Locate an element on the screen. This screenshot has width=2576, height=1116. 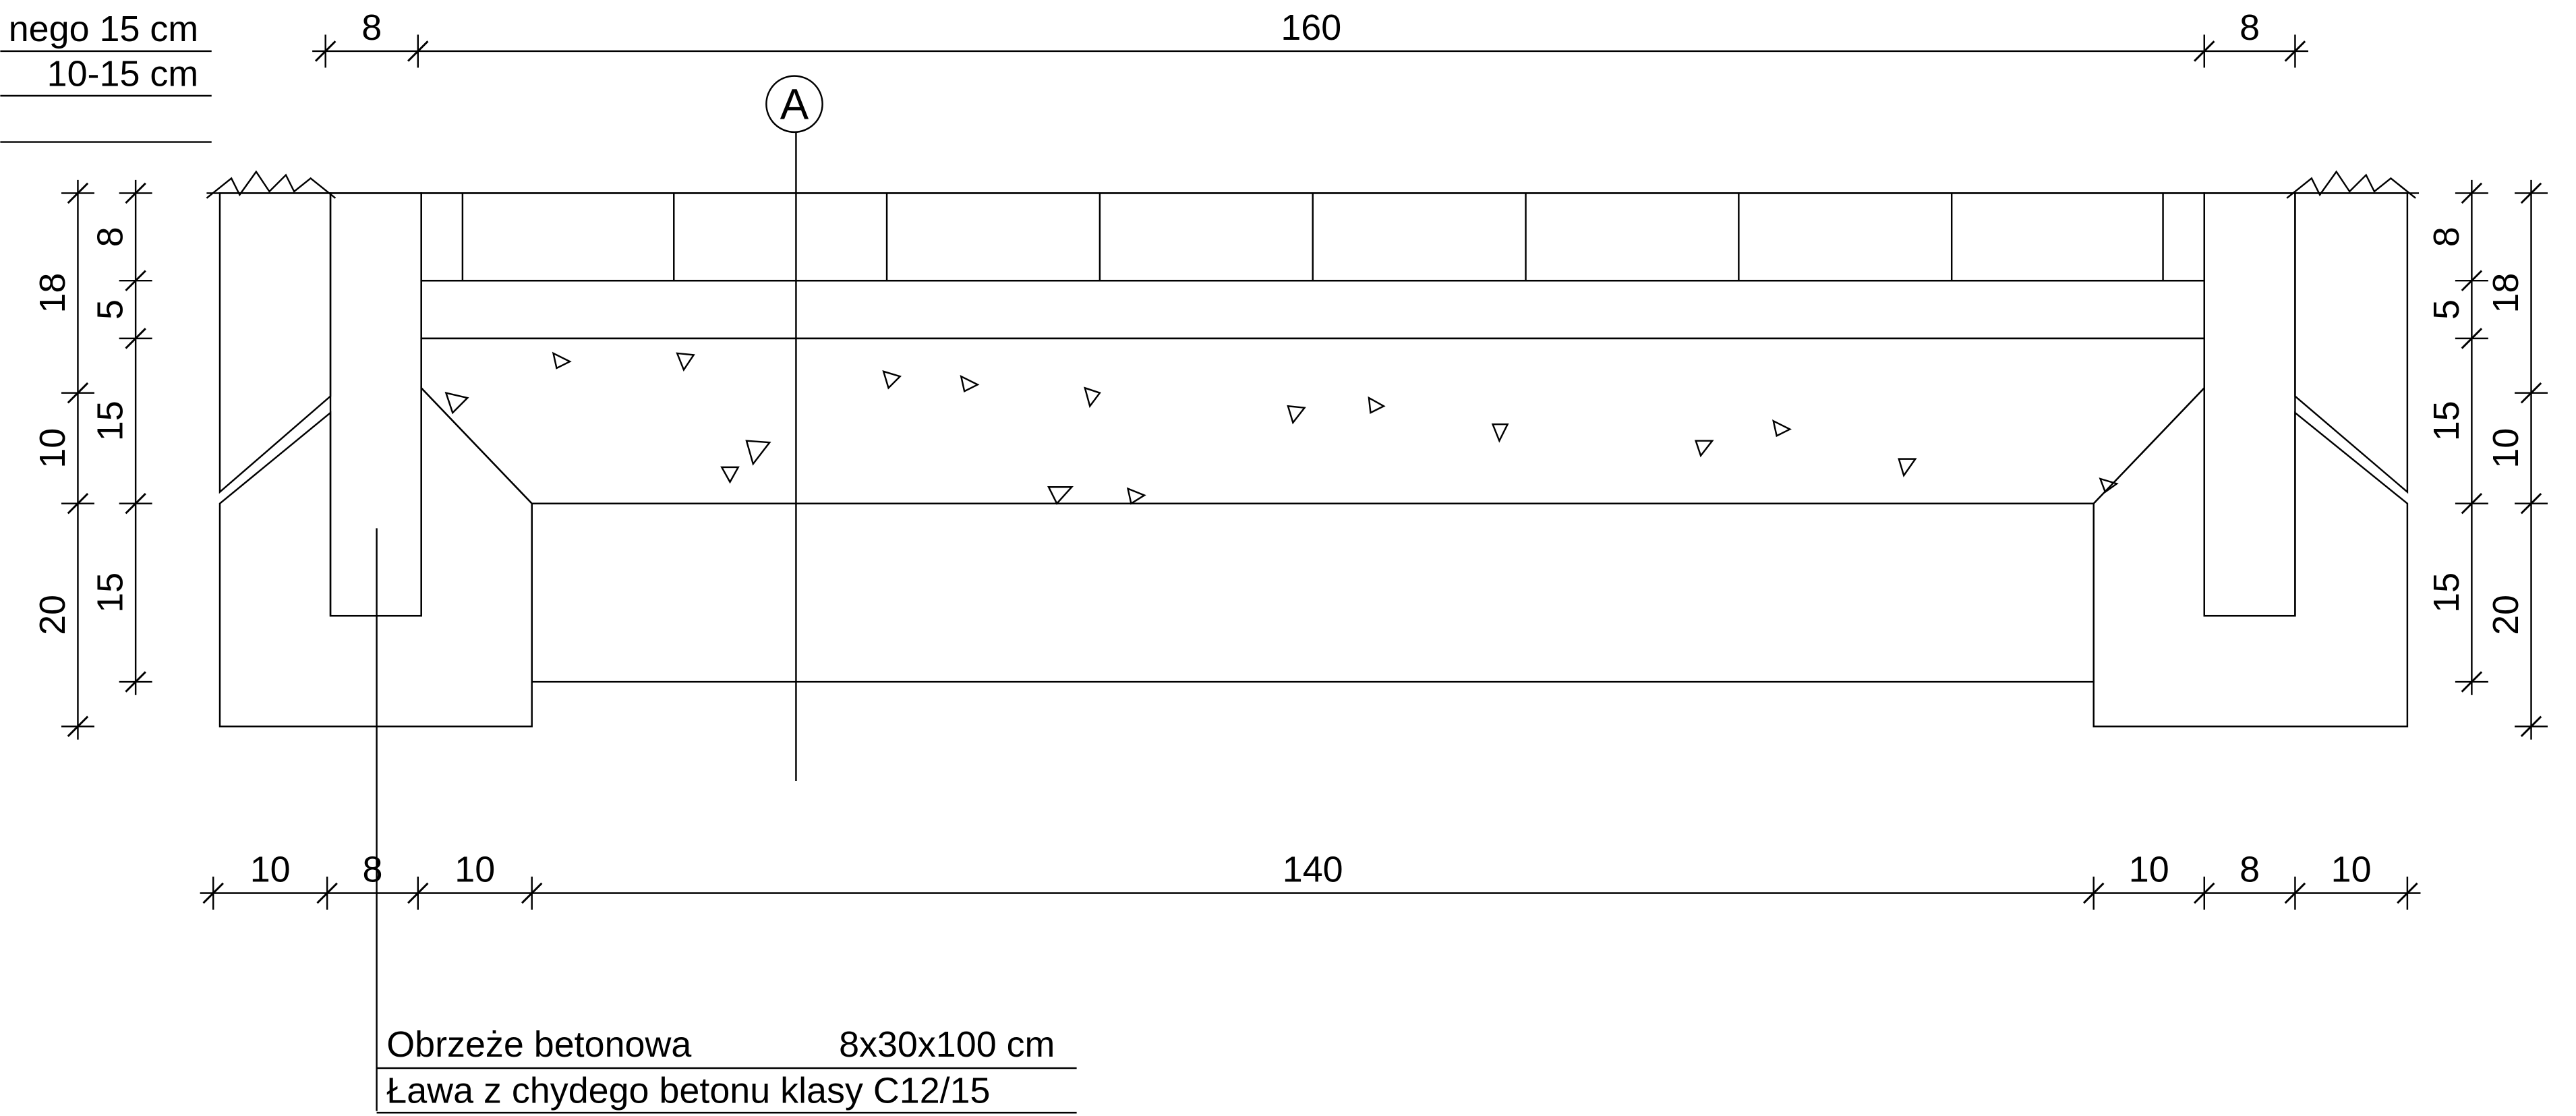
sand-layer is located at coordinates (1313, 592).